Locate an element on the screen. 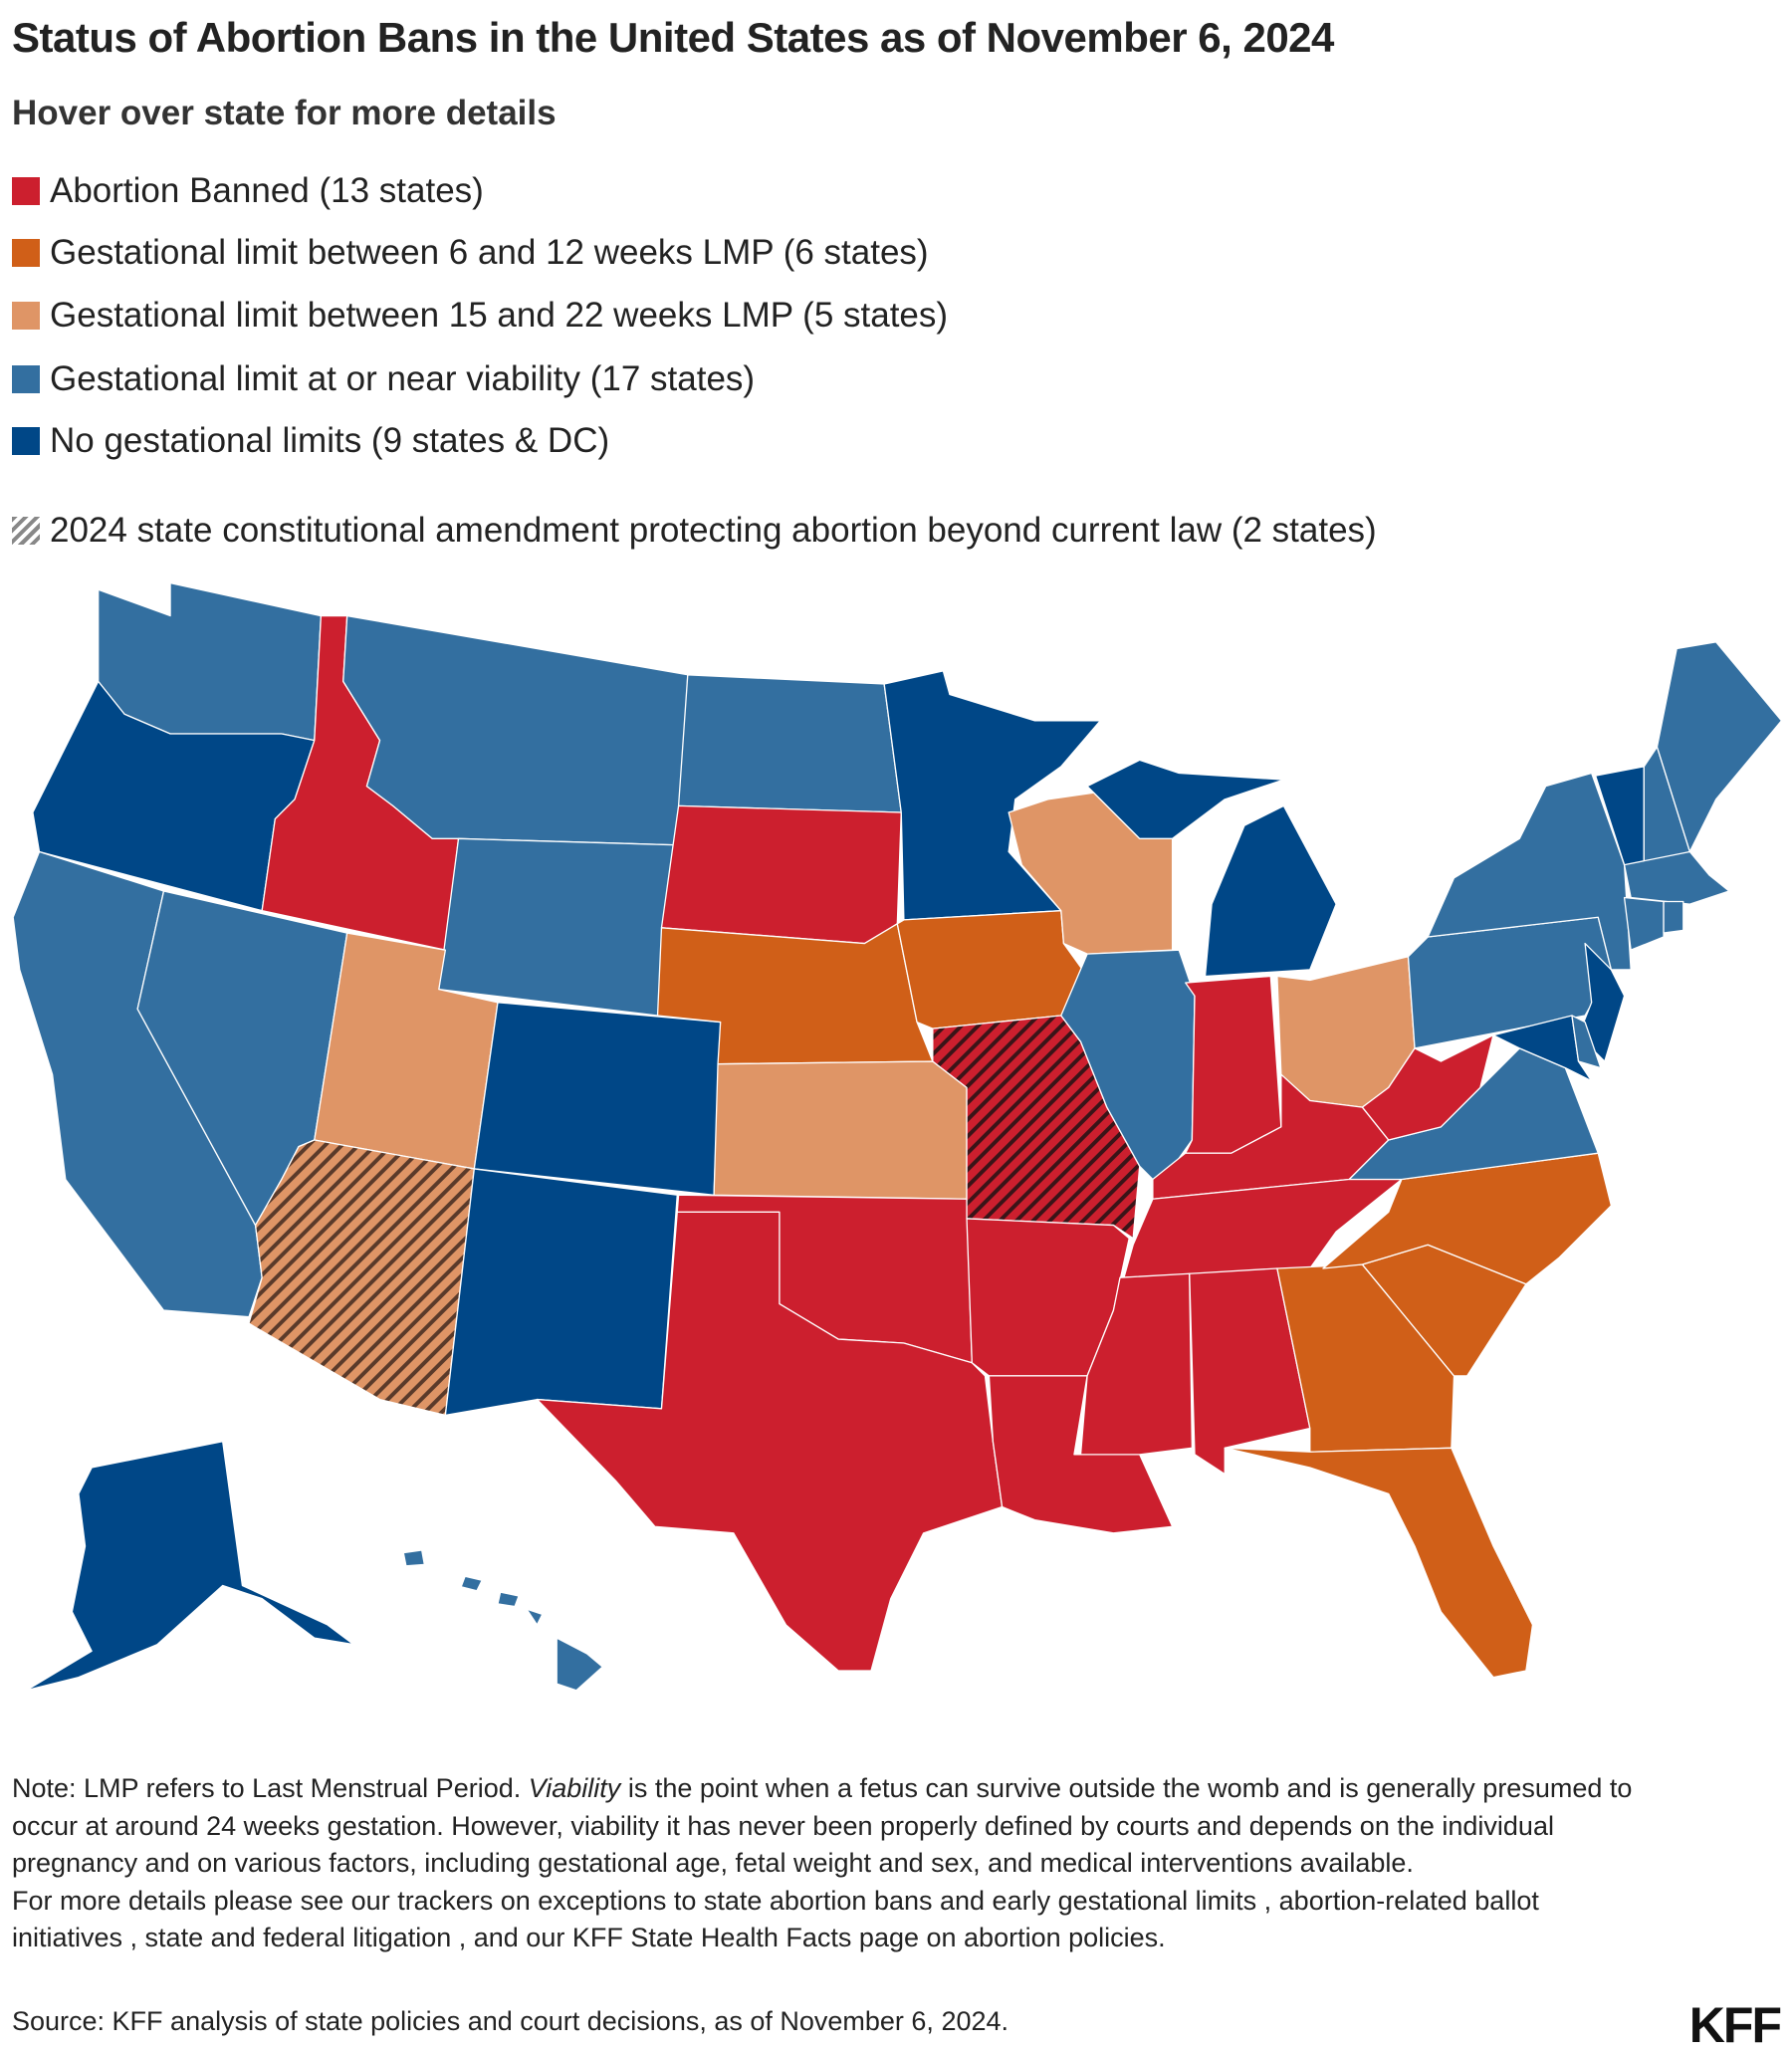 The height and width of the screenshot is (2054, 1792). legend-label: No gestational limits (9 states & DC) is located at coordinates (330, 441).